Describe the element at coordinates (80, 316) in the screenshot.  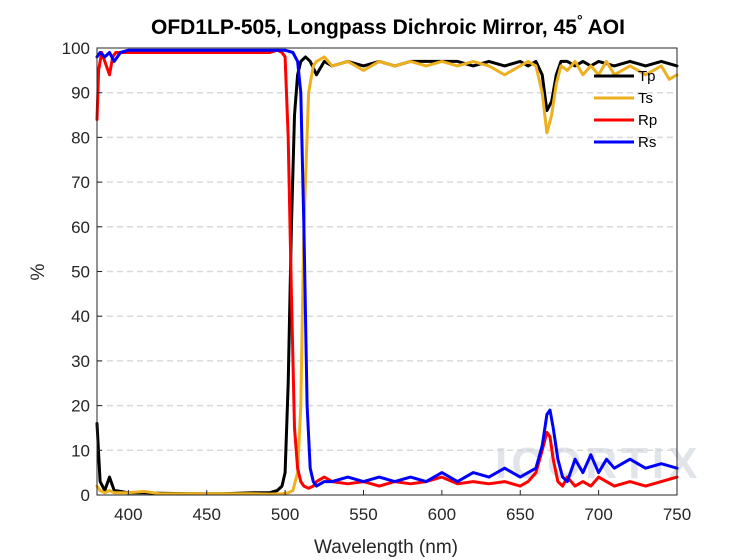
I see `y-tick-label: 40` at that location.